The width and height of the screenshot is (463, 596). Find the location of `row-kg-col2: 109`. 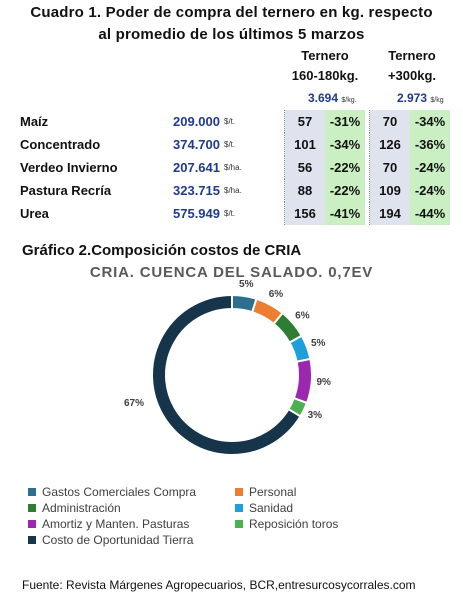

row-kg-col2: 109 is located at coordinates (389, 190).